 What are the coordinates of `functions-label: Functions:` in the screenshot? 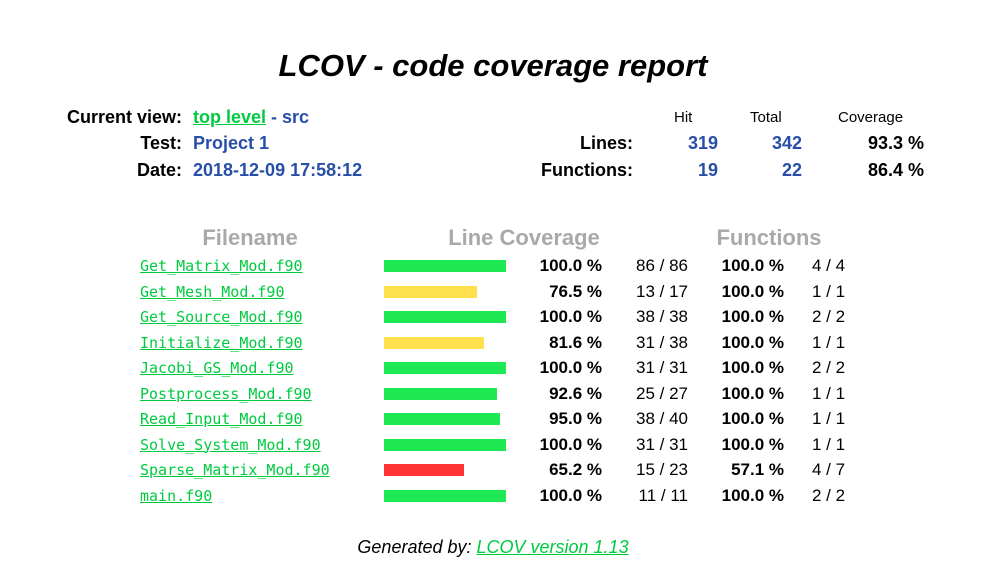 It's located at (587, 170).